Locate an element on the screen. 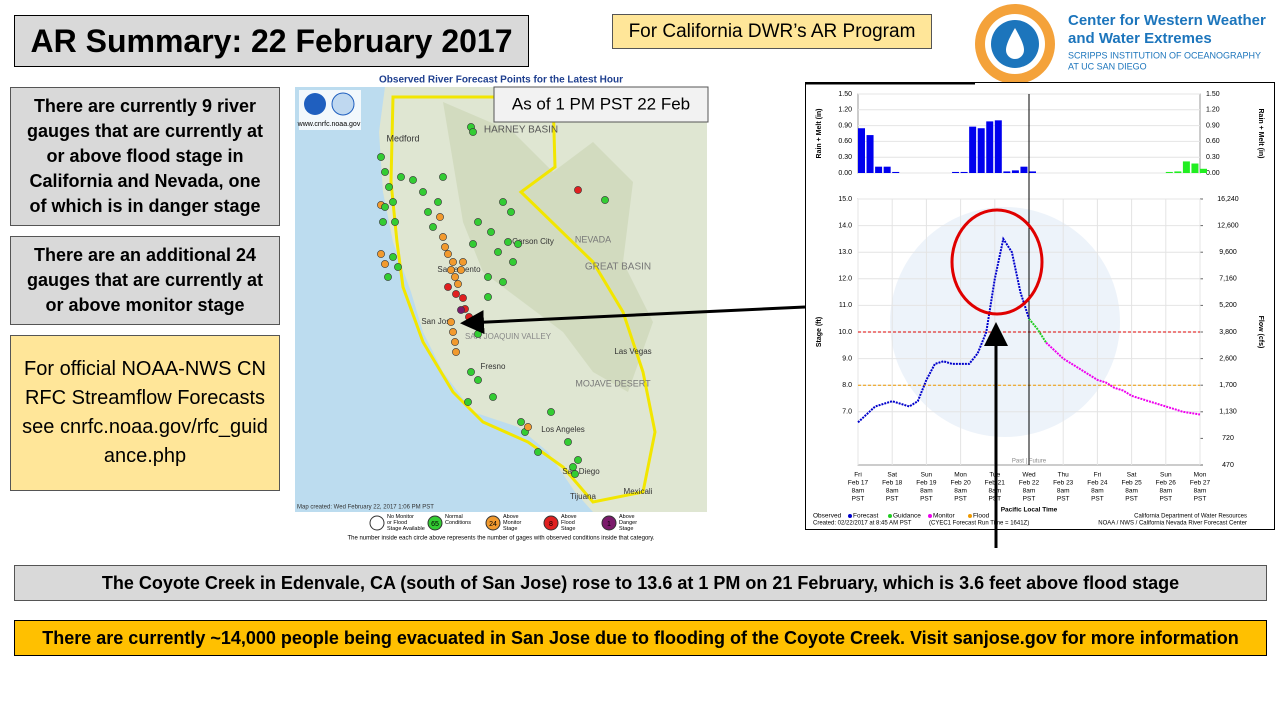 This screenshot has height=720, width=1280. legend-label: No Monitor or Flood Stage Available is located at coordinates (406, 523).